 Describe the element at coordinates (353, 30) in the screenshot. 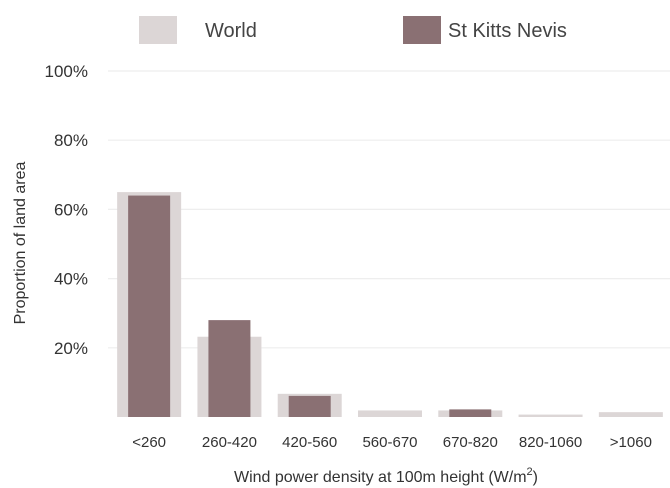

I see `legend: World St Kitts Nevis` at that location.